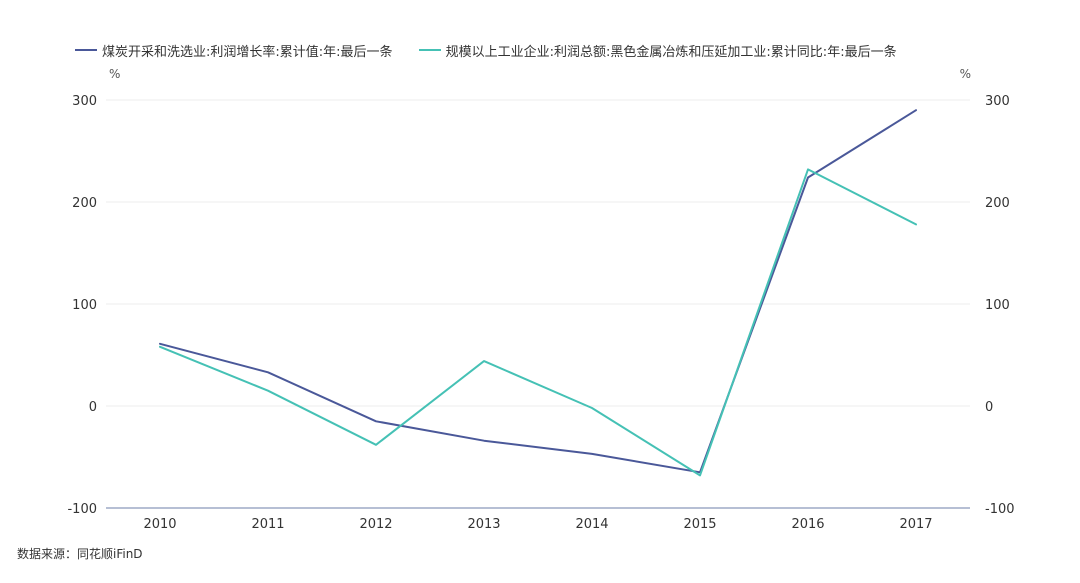 This screenshot has height=583, width=1080. I want to click on y-tick-label-left: 300, so click(84, 101).